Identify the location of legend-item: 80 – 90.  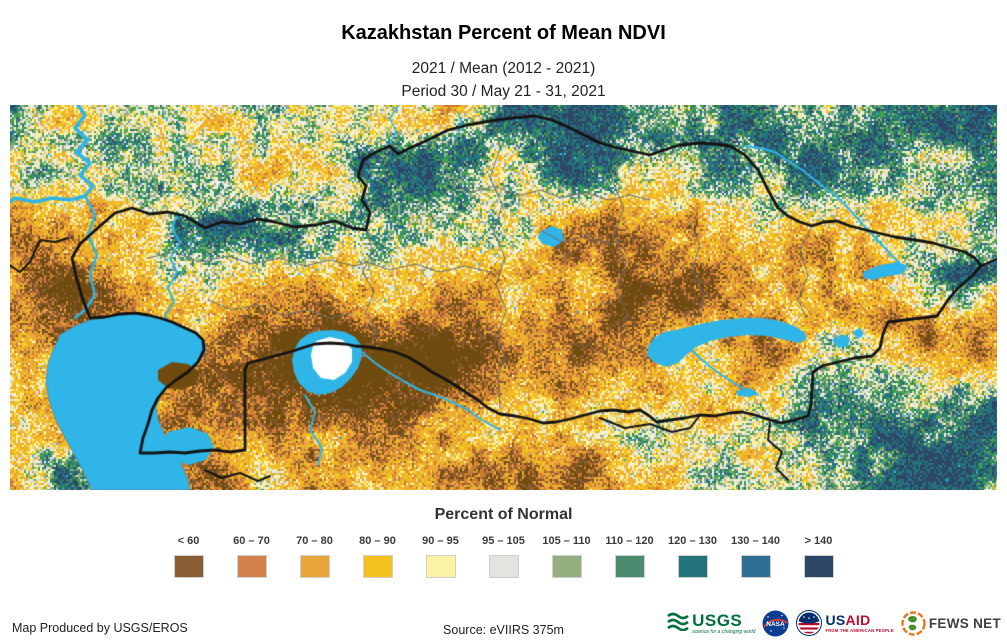
(377, 556).